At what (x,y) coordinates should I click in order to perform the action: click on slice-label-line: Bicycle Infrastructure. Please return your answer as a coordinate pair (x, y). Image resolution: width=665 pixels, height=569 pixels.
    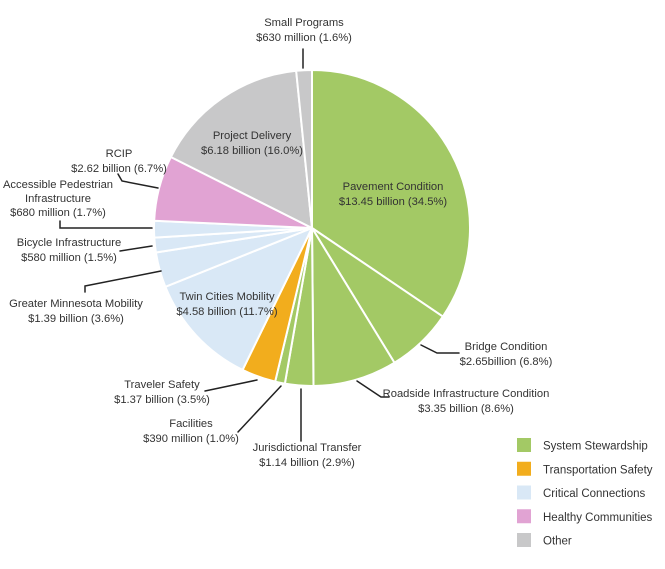
    Looking at the image, I should click on (69, 243).